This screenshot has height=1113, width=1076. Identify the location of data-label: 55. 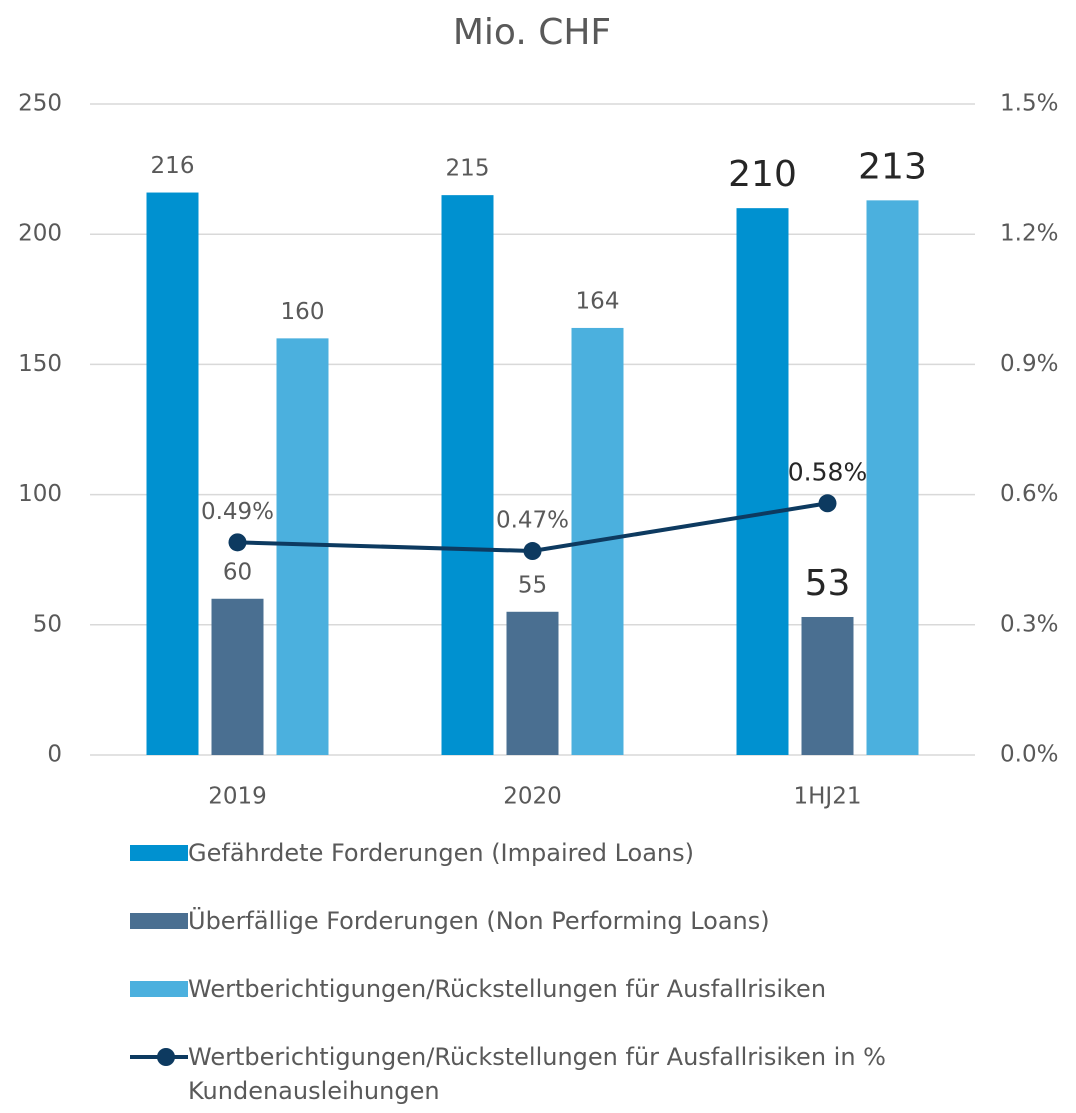
(532, 585).